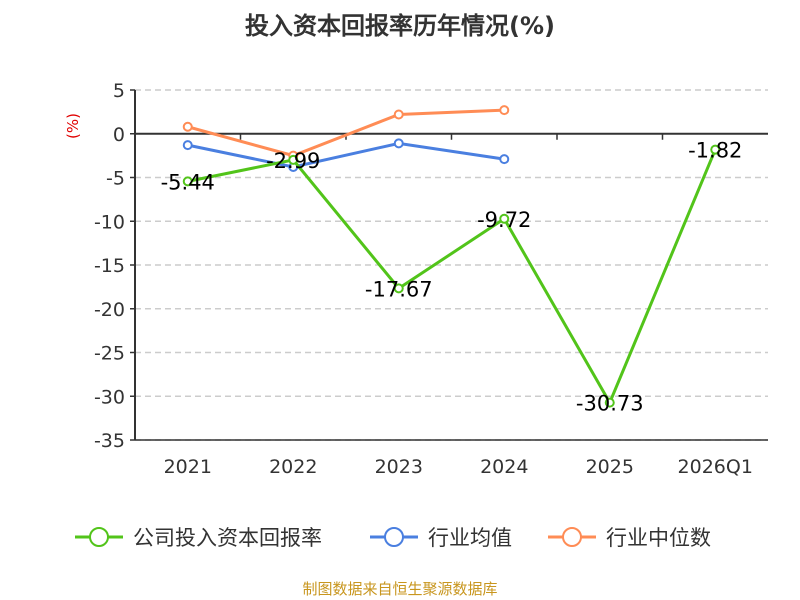  I want to click on x-tick-label: 2023, so click(399, 467).